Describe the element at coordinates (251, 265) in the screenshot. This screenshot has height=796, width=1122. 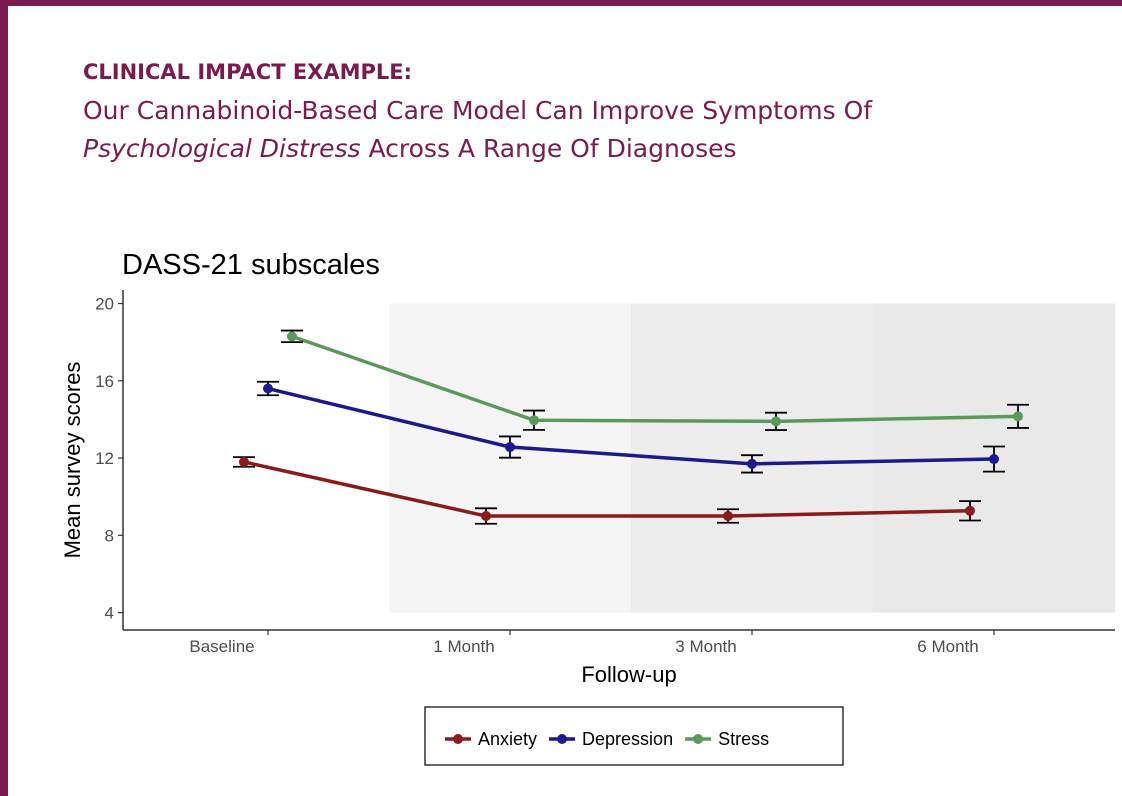
I see `chart-title: DASS-21 subscales` at that location.